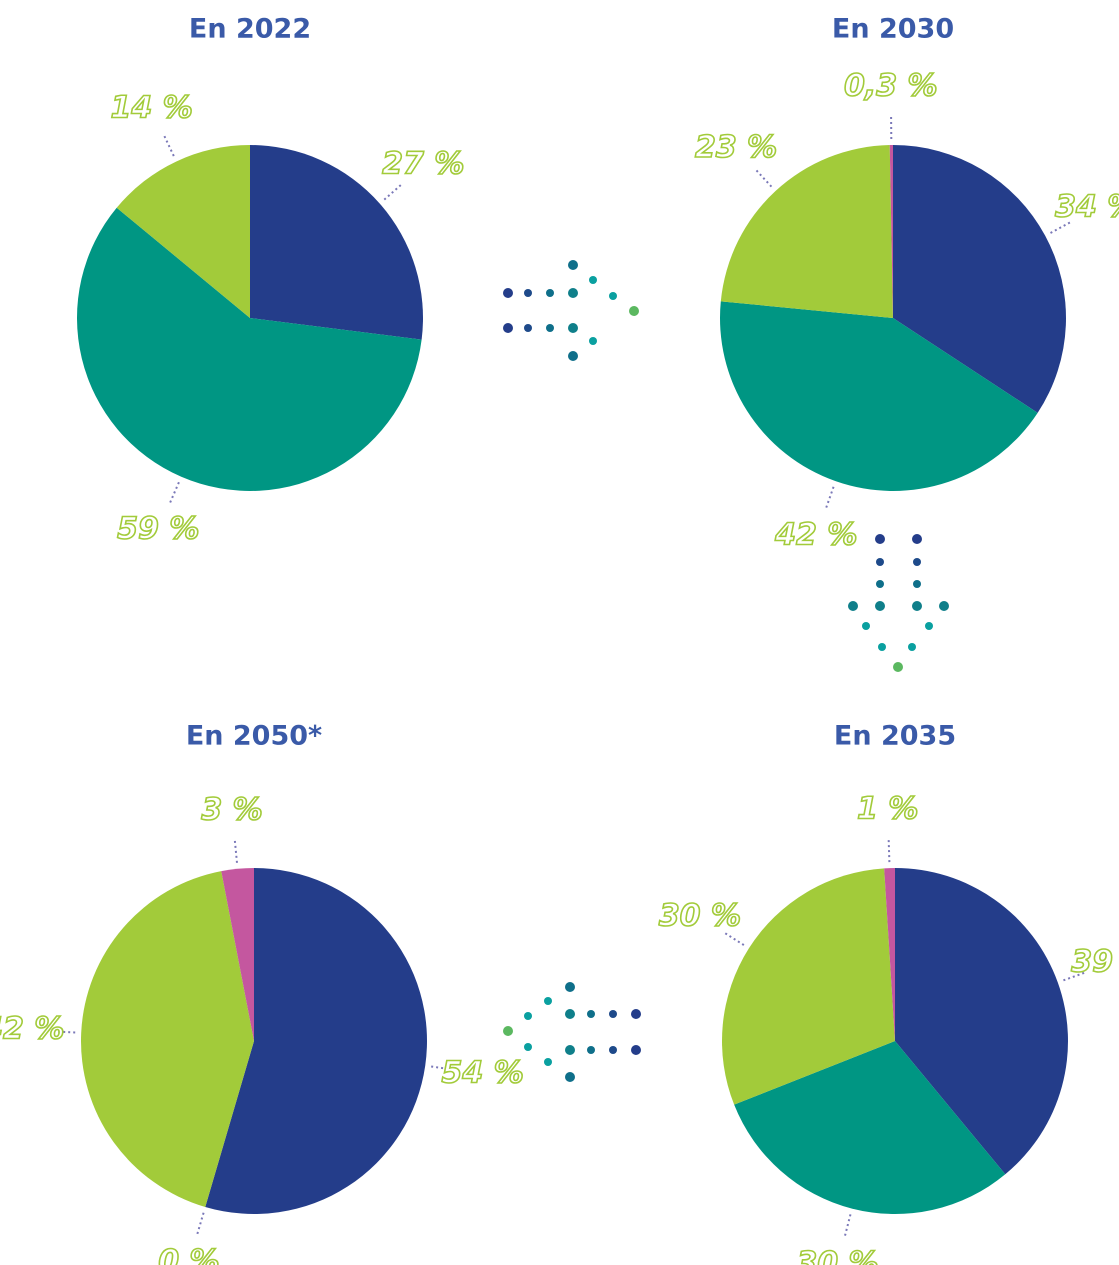 The height and width of the screenshot is (1265, 1119). Describe the element at coordinates (250, 29) in the screenshot. I see `chart-title: En 2022` at that location.